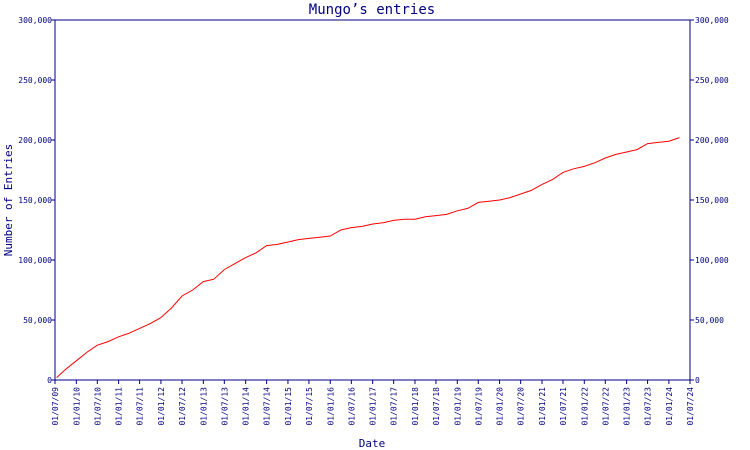 Image resolution: width=750 pixels, height=450 pixels. What do you see at coordinates (246, 406) in the screenshot?
I see `x-tick-label: 01/01/14` at bounding box center [246, 406].